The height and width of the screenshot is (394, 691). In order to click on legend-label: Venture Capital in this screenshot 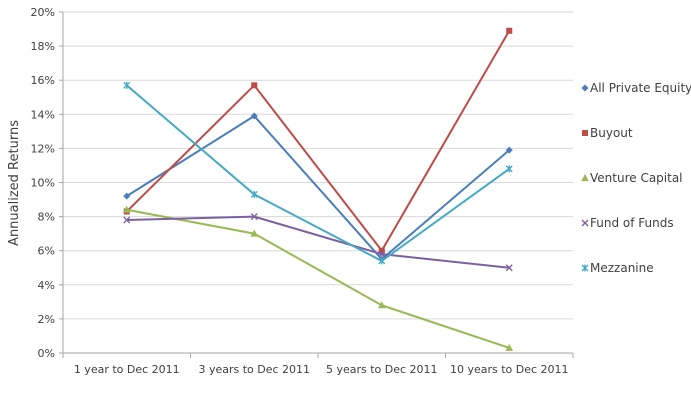, I will do `click(636, 178)`.